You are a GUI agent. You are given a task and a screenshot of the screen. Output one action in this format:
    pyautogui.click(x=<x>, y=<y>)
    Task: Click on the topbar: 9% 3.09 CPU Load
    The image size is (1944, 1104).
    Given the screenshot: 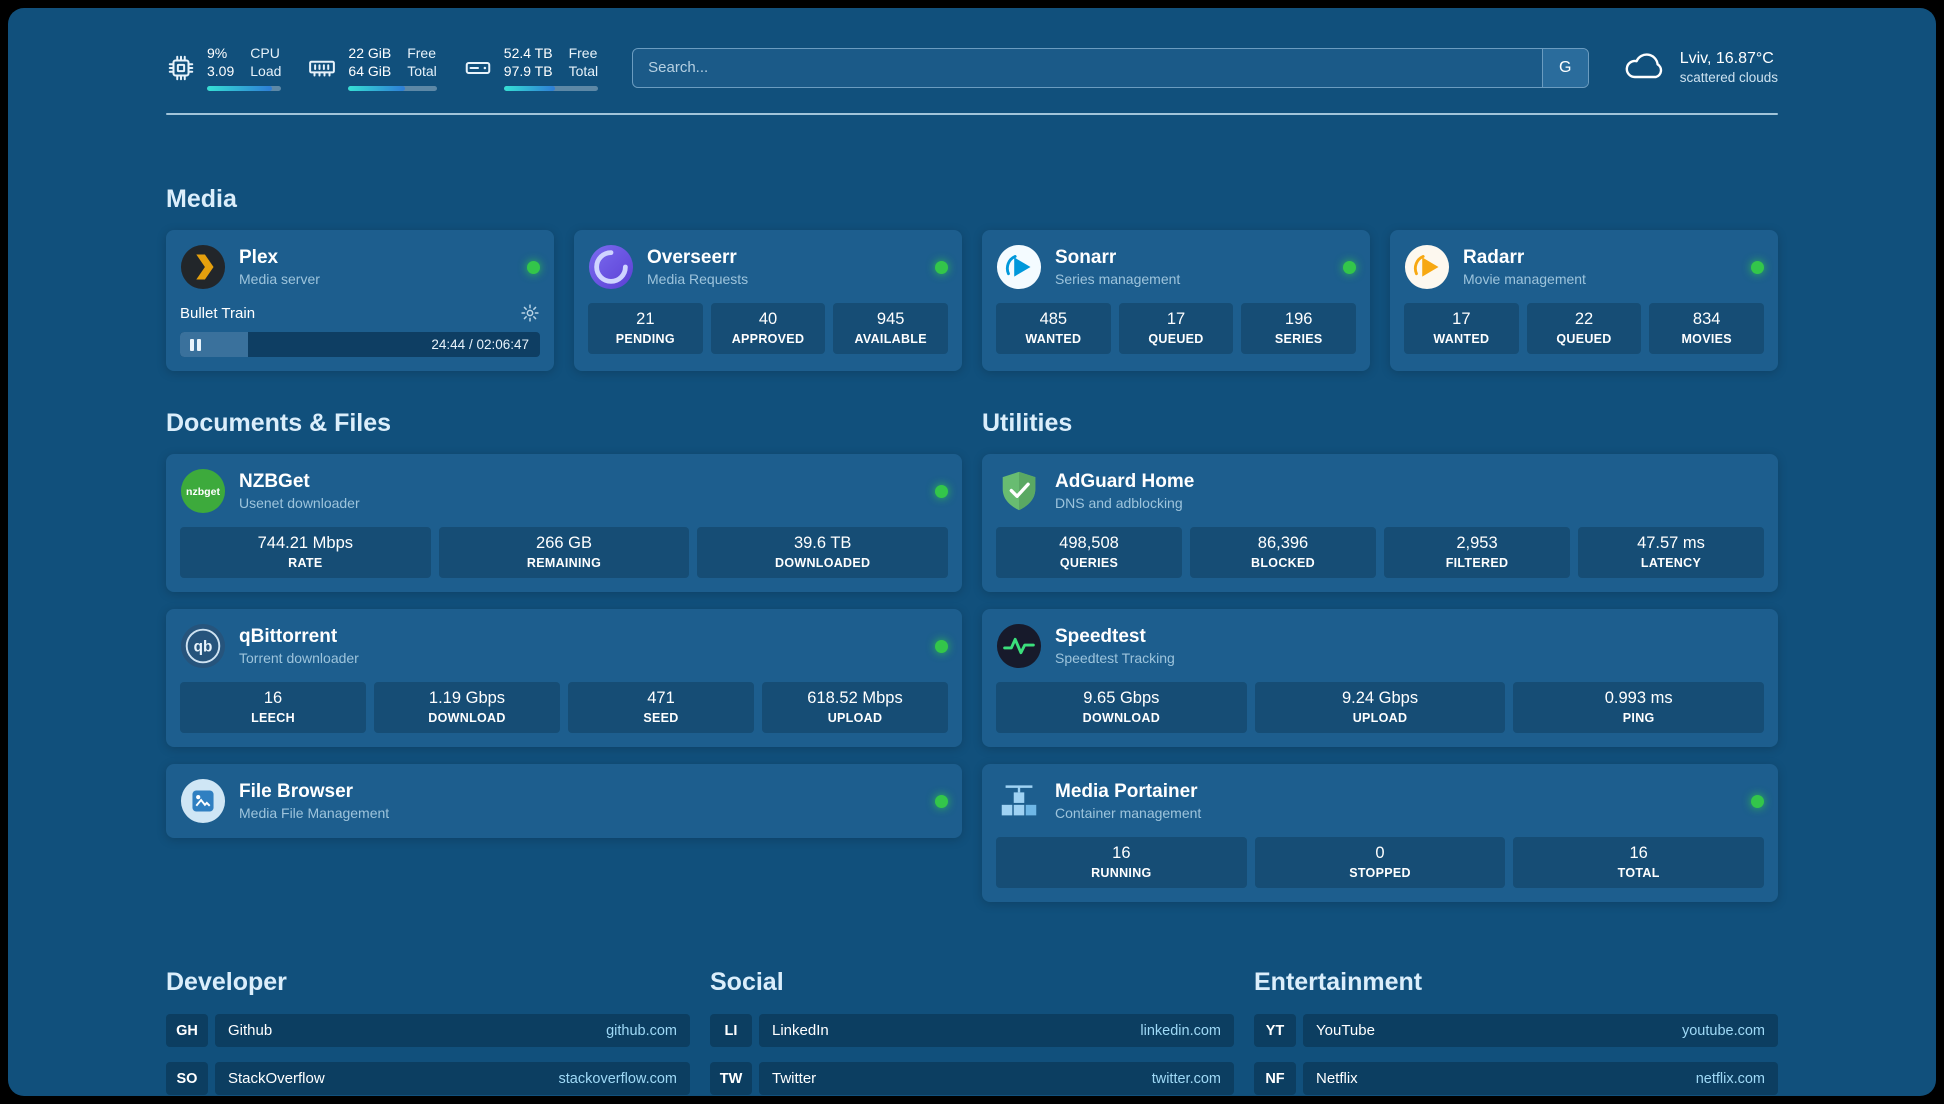 What is the action you would take?
    pyautogui.click(x=972, y=68)
    